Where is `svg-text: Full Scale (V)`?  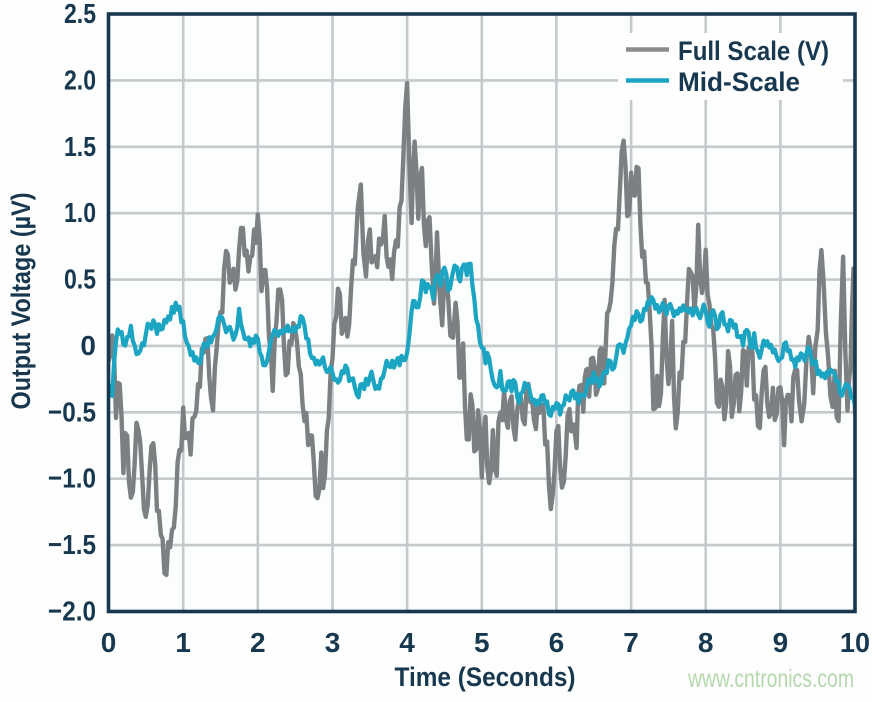 svg-text: Full Scale (V) is located at coordinates (753, 51).